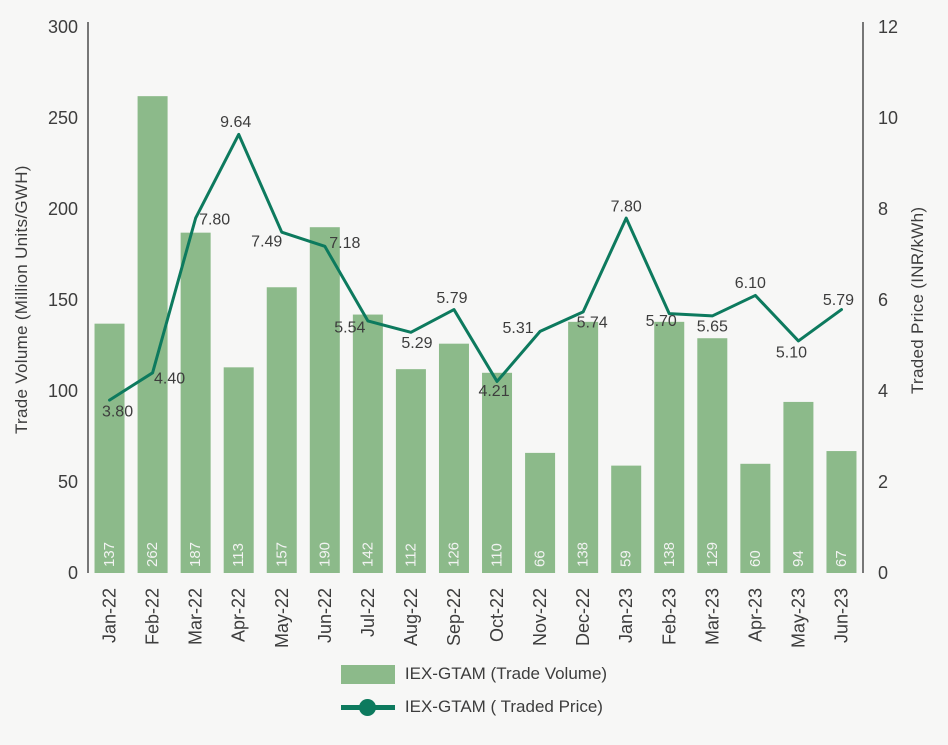 The image size is (948, 745). I want to click on price-point-label: 3.80, so click(117, 412).